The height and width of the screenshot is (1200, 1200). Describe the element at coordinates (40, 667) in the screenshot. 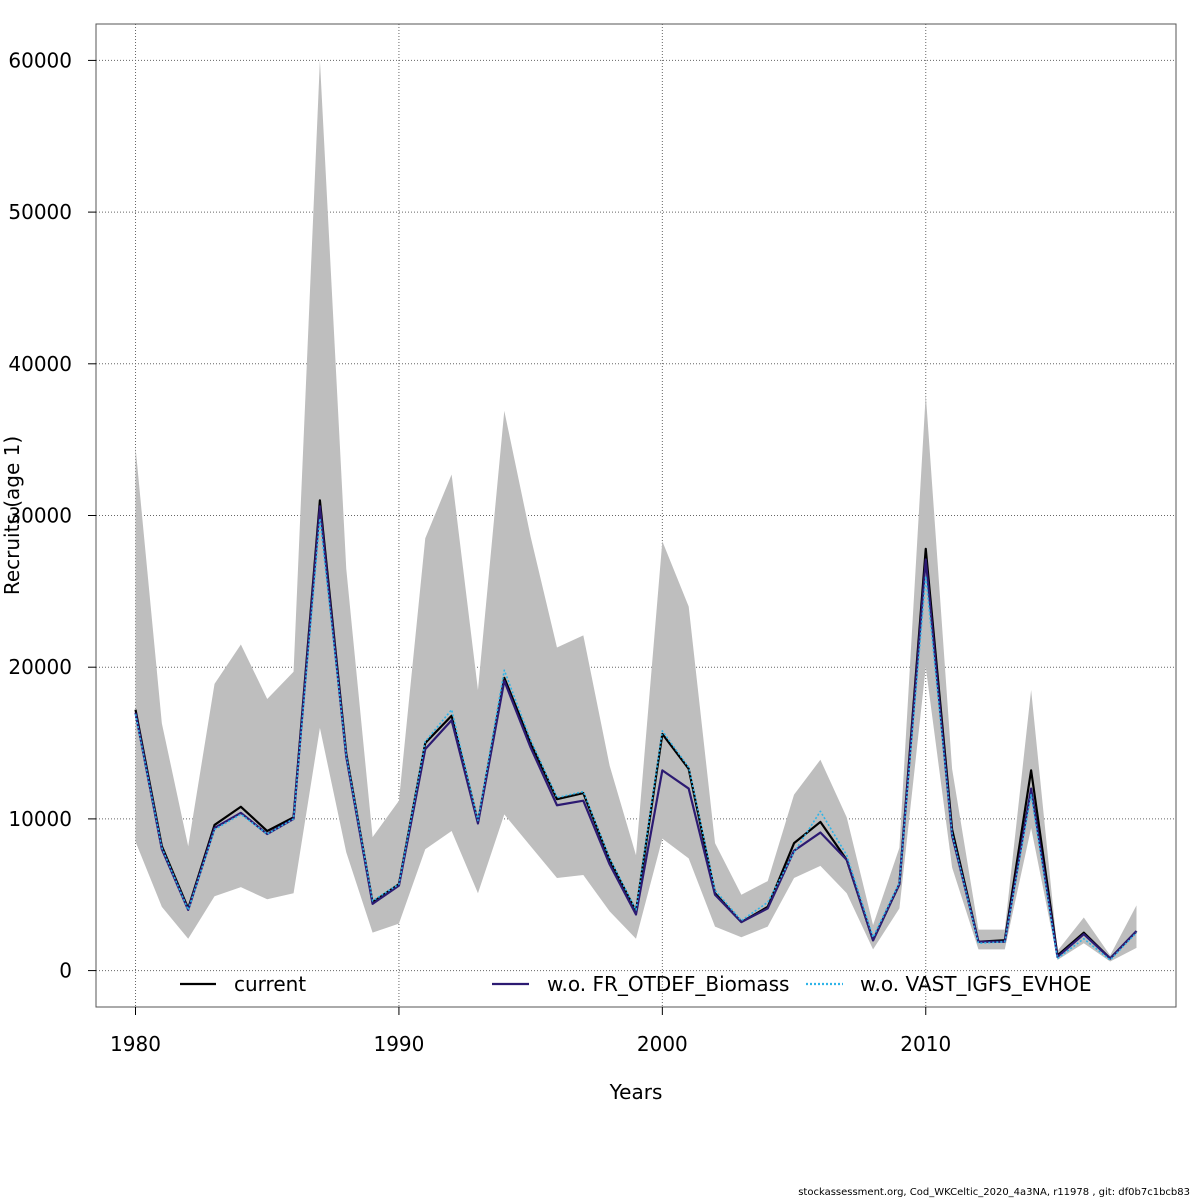

I see `y-tick-label: 20000` at that location.